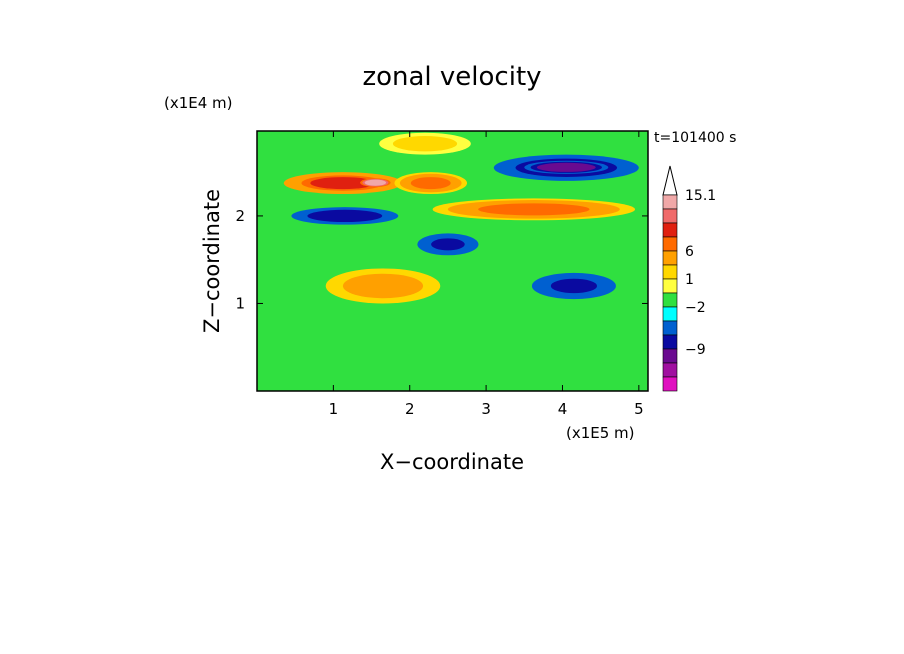 The image size is (904, 654). Describe the element at coordinates (670, 180) in the screenshot. I see `colorbar-arrow` at that location.